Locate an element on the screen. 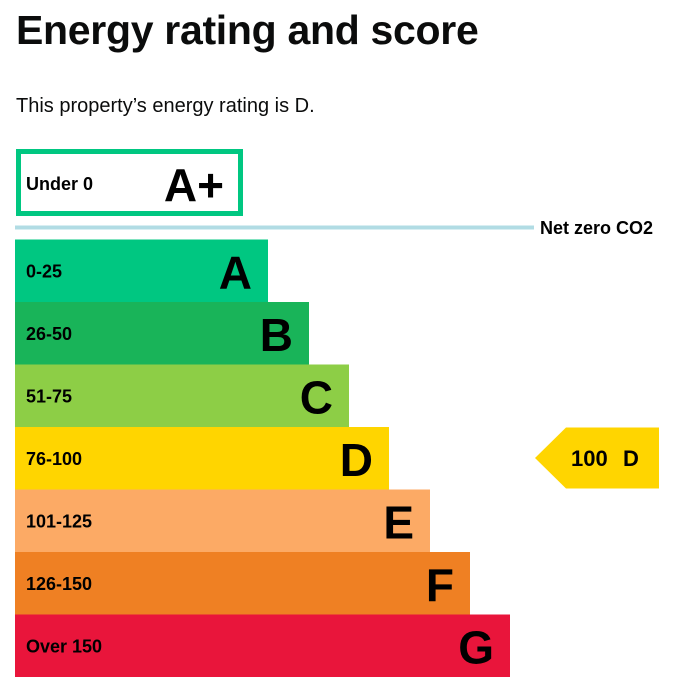 This screenshot has width=685, height=696. band-c-bar is located at coordinates (182, 395).